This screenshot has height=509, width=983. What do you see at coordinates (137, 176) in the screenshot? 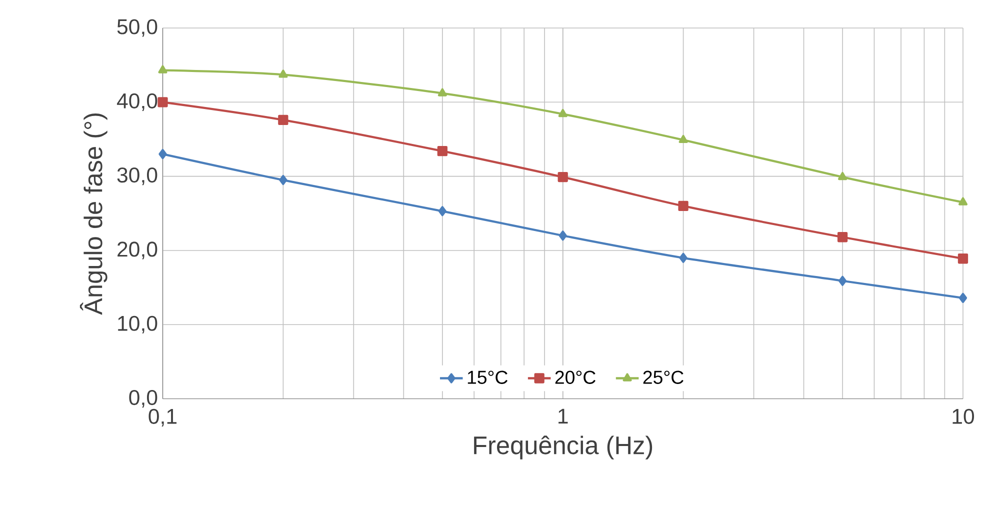
I see `y-tick-label: 30,0` at bounding box center [137, 176].